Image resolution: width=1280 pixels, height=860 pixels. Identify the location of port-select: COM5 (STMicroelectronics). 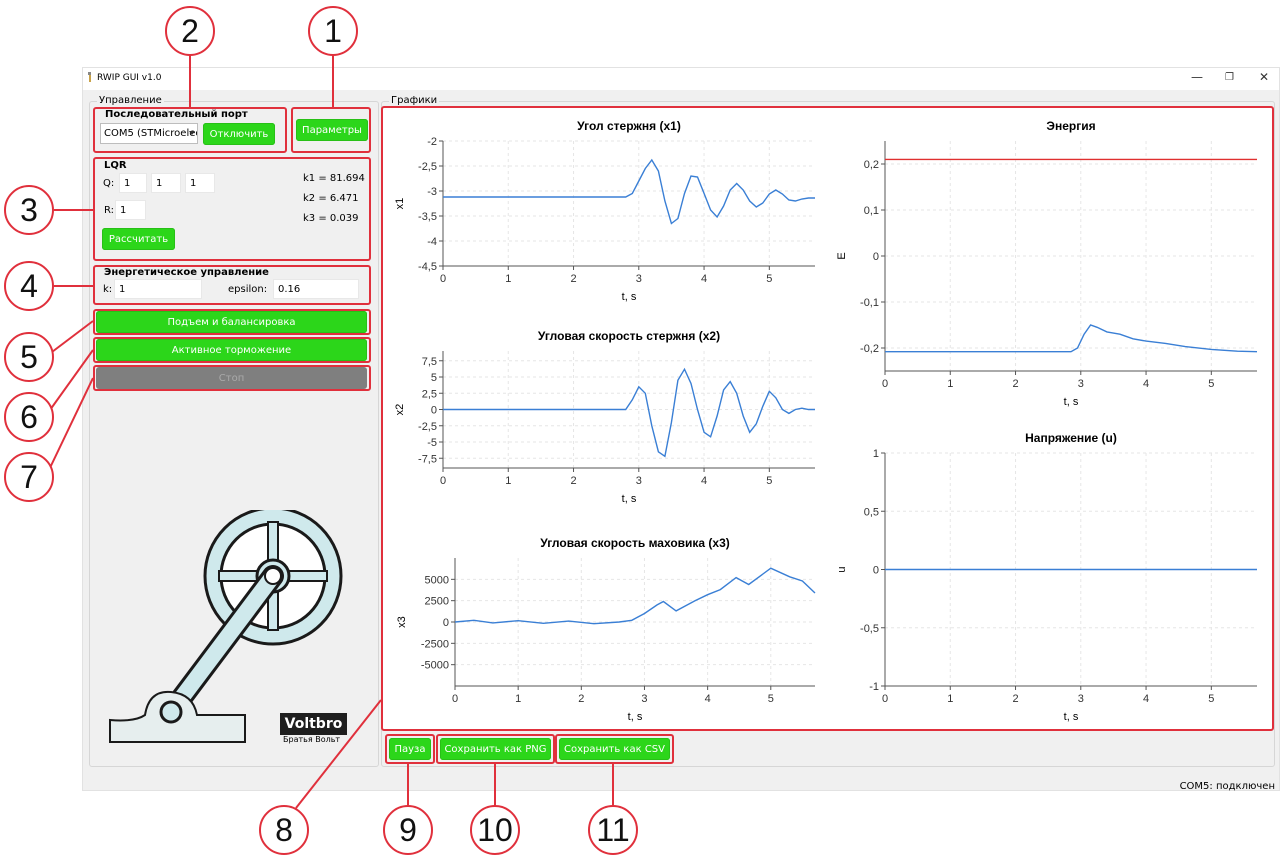
(149, 133).